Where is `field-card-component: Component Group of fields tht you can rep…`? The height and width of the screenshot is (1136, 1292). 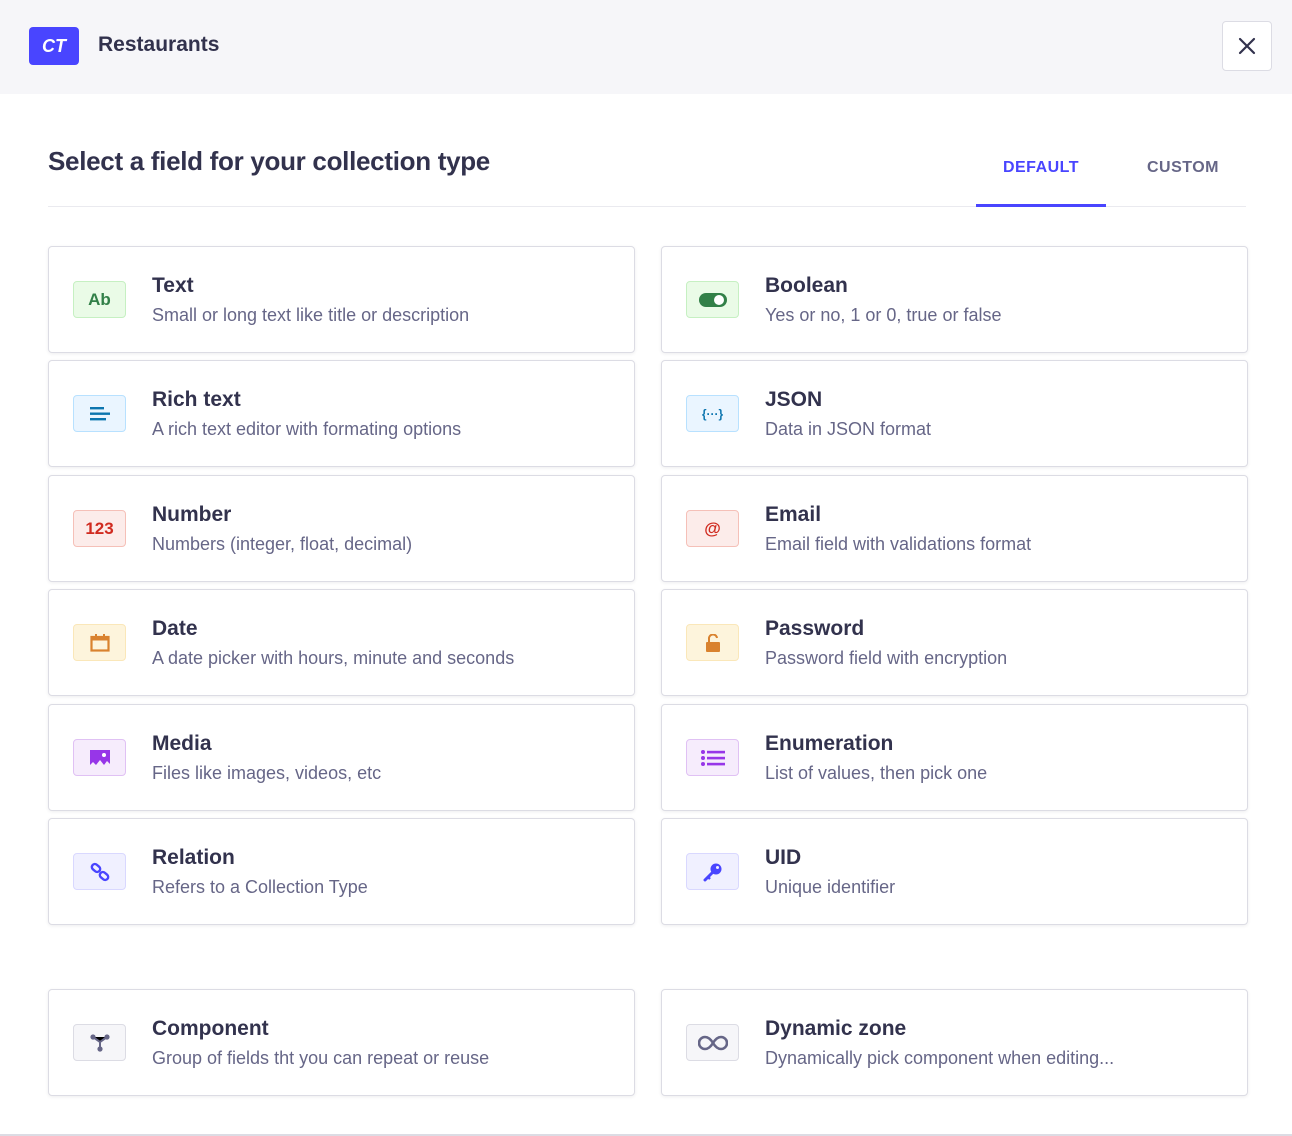
field-card-component: Component Group of fields tht you can rep… is located at coordinates (341, 1042).